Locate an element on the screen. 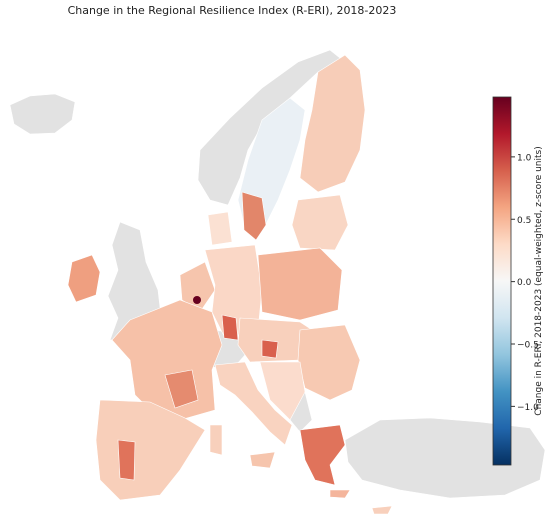 This screenshot has height=530, width=550. colorbar-tick-label: 1.0 is located at coordinates (524, 158).